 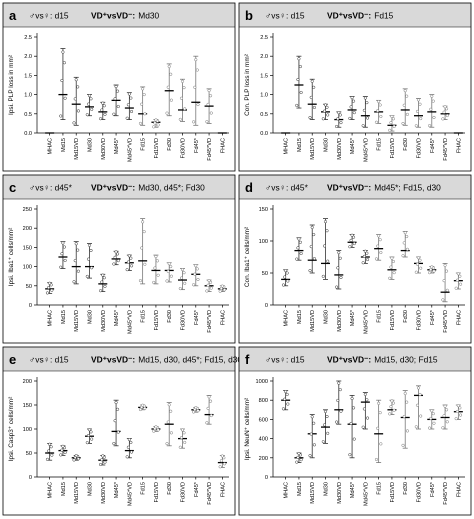 What do you see at coordinates (264, 115) in the screenshot?
I see `y-tick-label: 0.5` at bounding box center [264, 115].